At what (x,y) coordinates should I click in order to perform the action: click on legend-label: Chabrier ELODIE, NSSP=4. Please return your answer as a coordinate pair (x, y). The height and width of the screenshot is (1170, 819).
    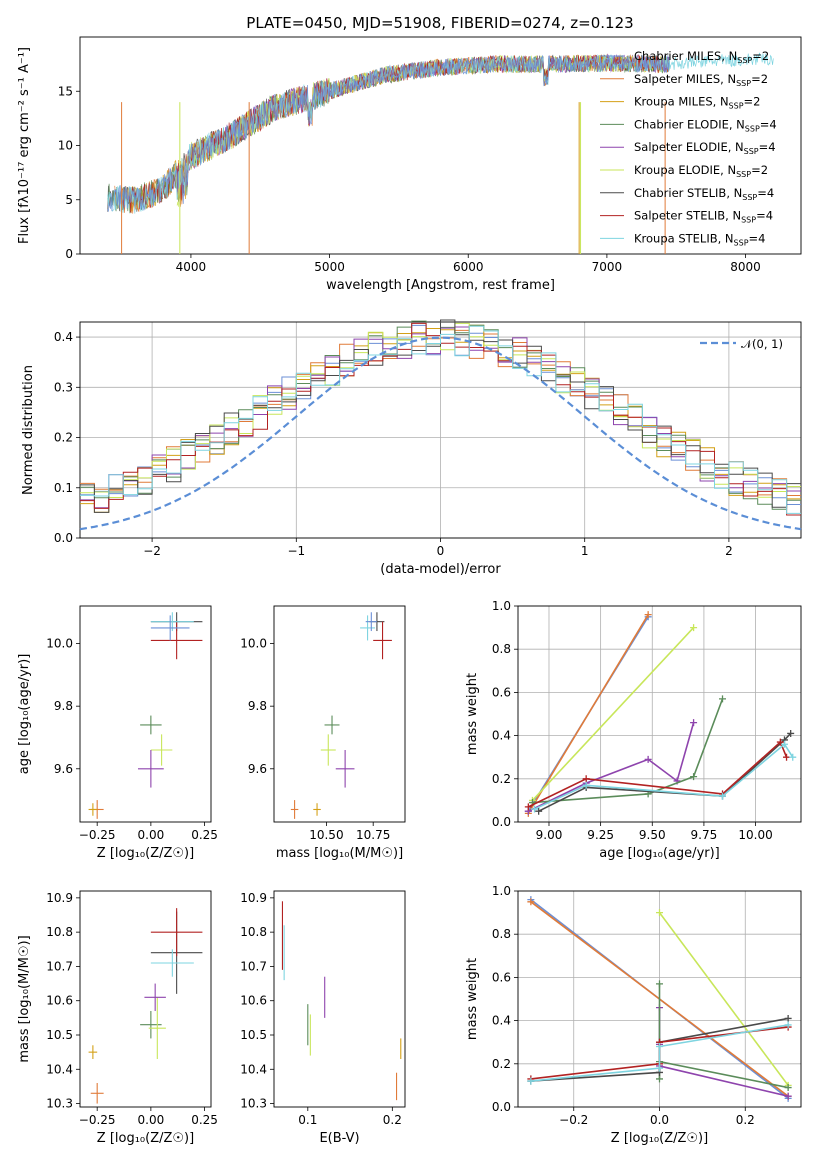
    Looking at the image, I should click on (705, 125).